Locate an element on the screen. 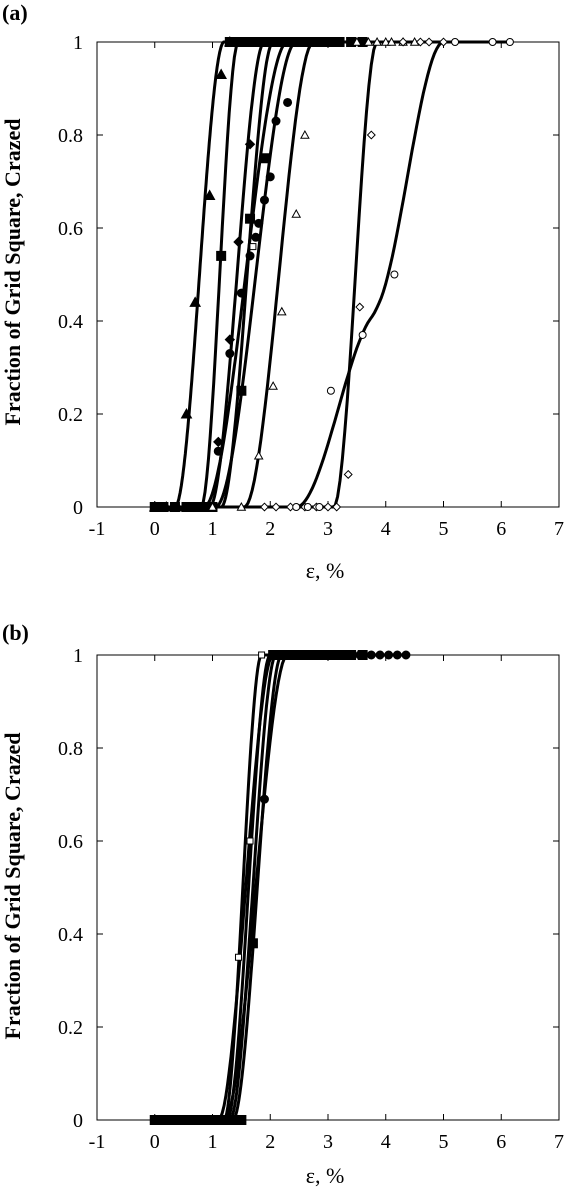  x-axis-title-b: ε, % is located at coordinates (325, 1175).